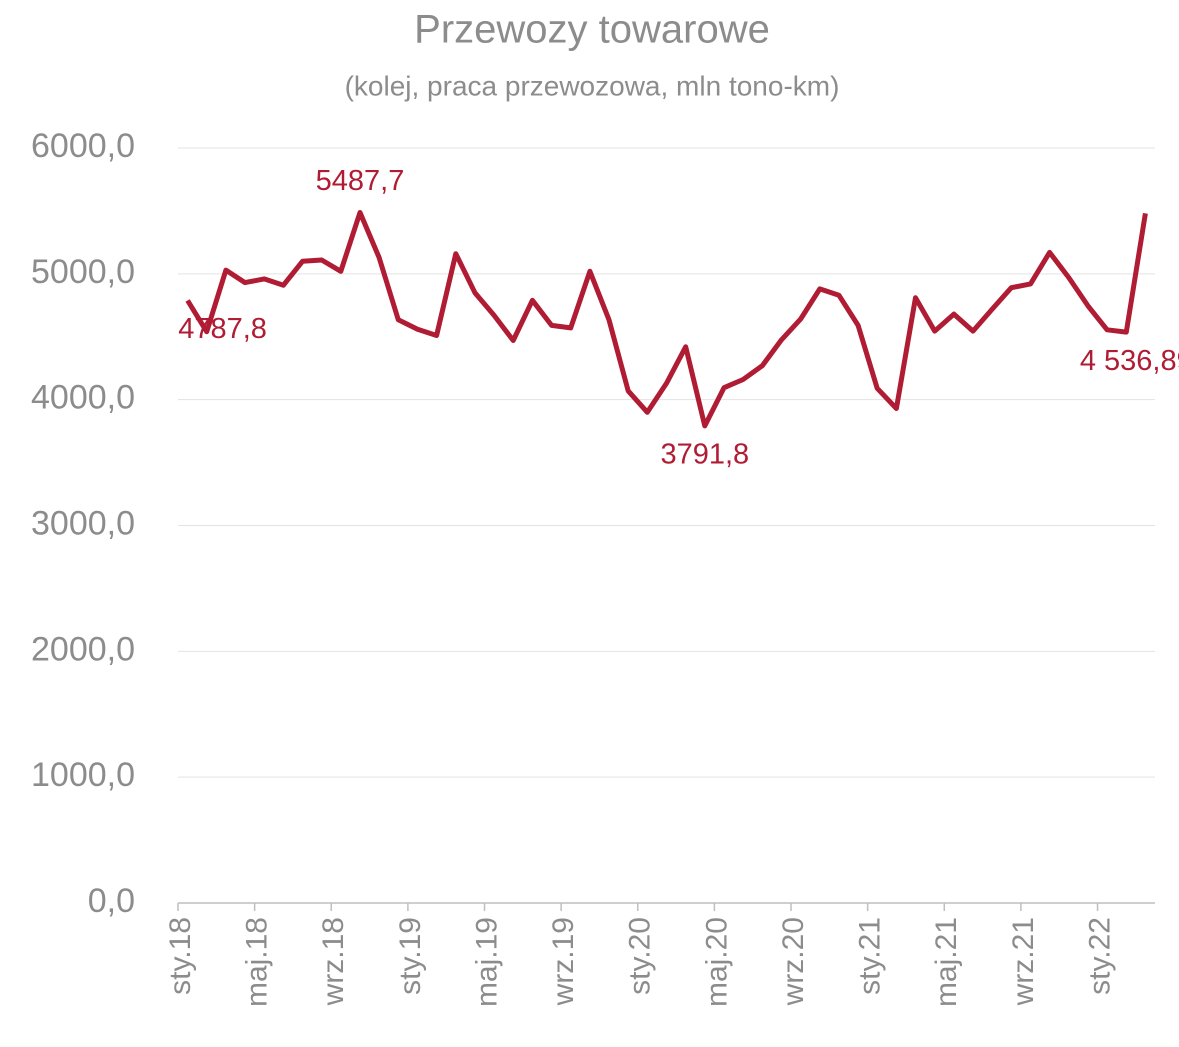  Describe the element at coordinates (793, 961) in the screenshot. I see `x-tick-label: wrz.20` at that location.